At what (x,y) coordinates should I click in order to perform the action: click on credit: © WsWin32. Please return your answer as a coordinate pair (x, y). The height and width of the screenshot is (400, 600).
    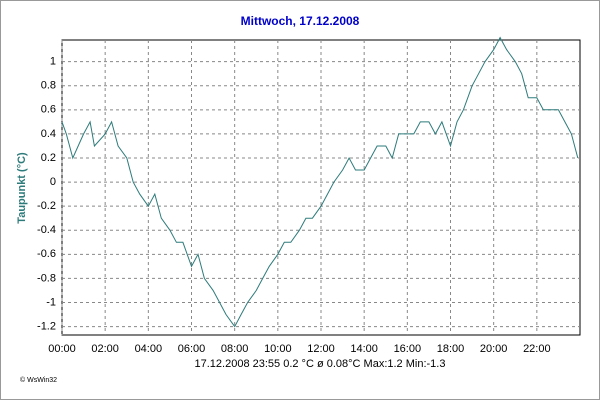
    Looking at the image, I should click on (38, 380).